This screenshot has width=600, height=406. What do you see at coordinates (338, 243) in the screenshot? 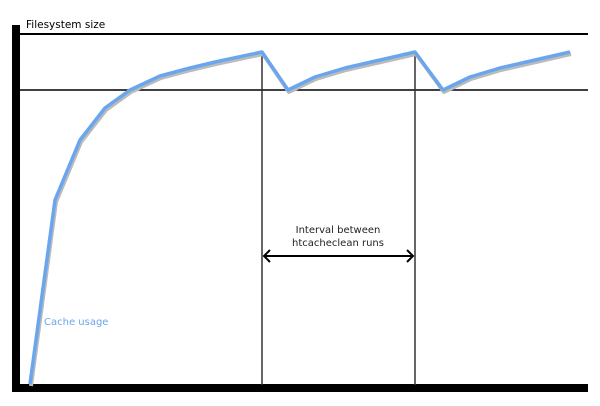
I see `interval-label-line2: htcacheclean runs` at bounding box center [338, 243].